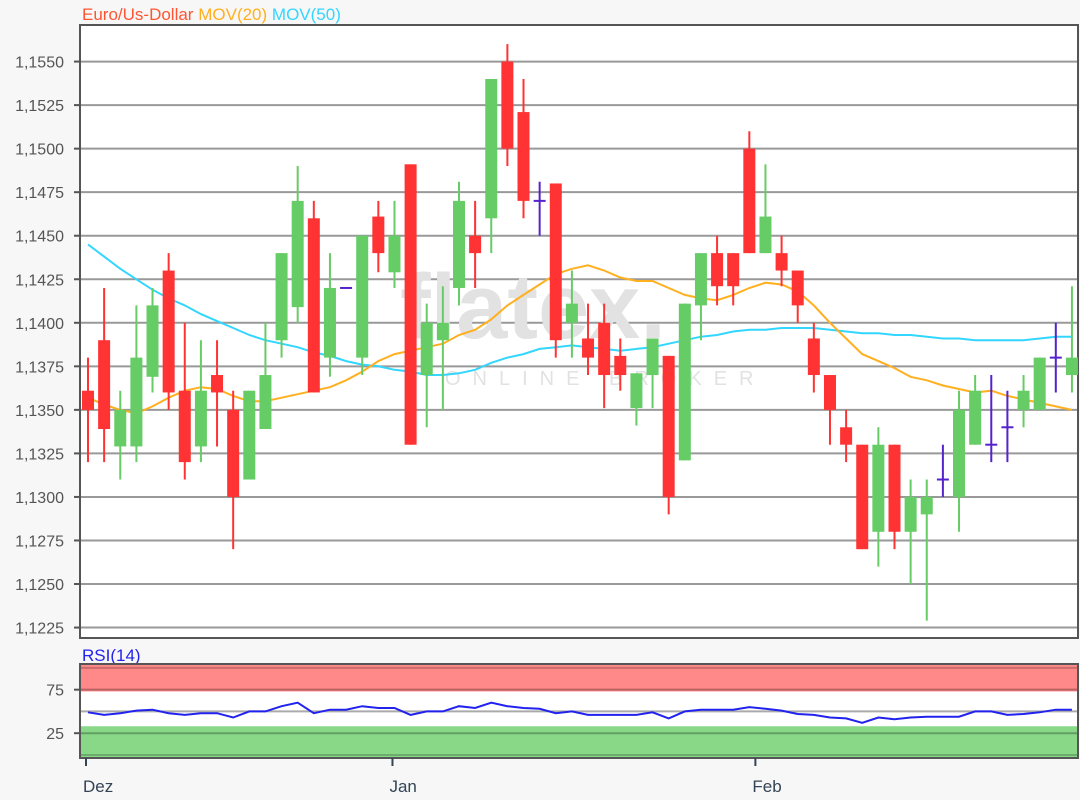  Describe the element at coordinates (111, 655) in the screenshot. I see `rsi-label: RSI(14)` at that location.